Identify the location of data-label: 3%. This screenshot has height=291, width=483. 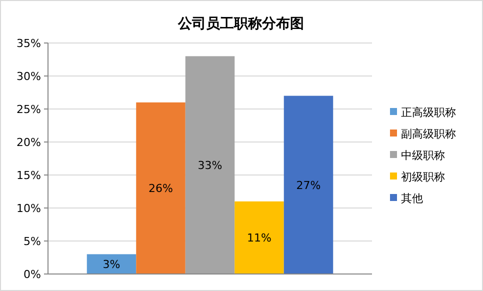
(111, 265).